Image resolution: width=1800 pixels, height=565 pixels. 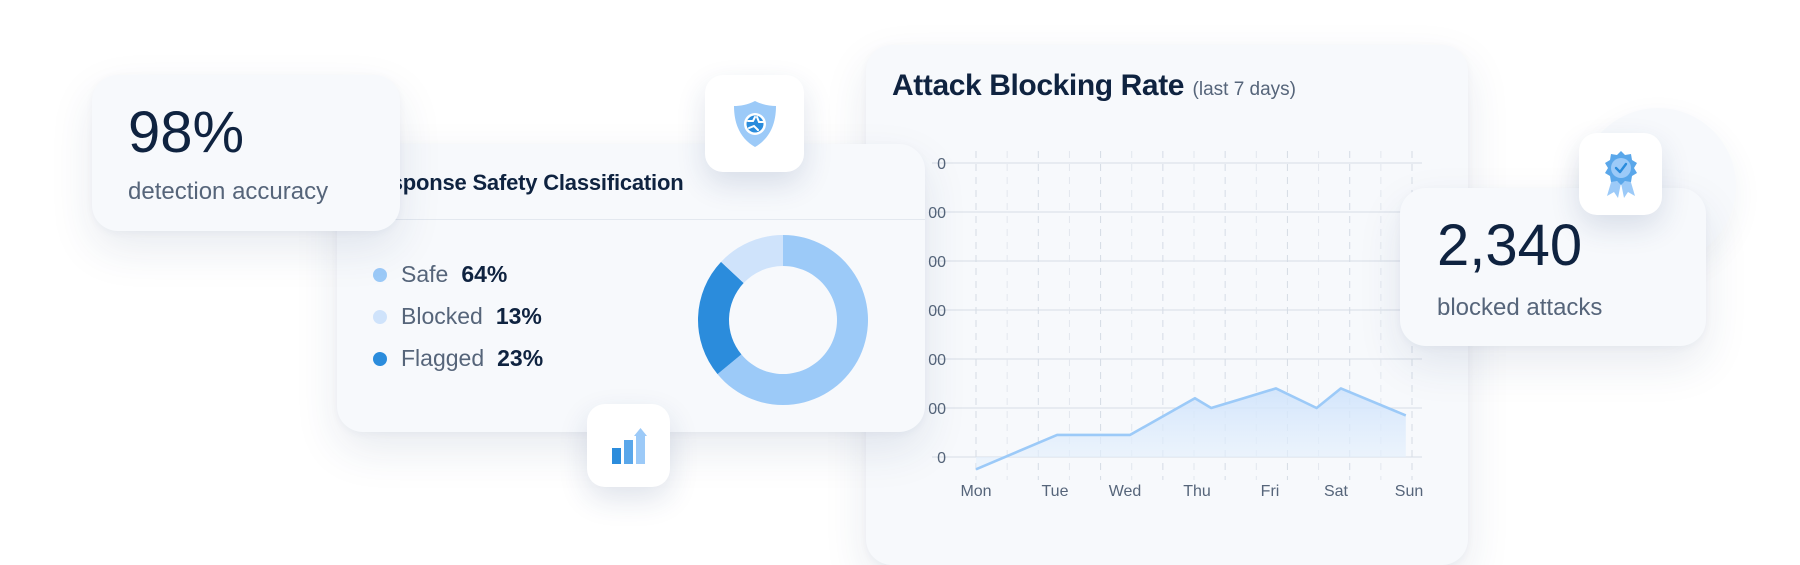 I want to click on legend-label: Flagged, so click(x=443, y=358).